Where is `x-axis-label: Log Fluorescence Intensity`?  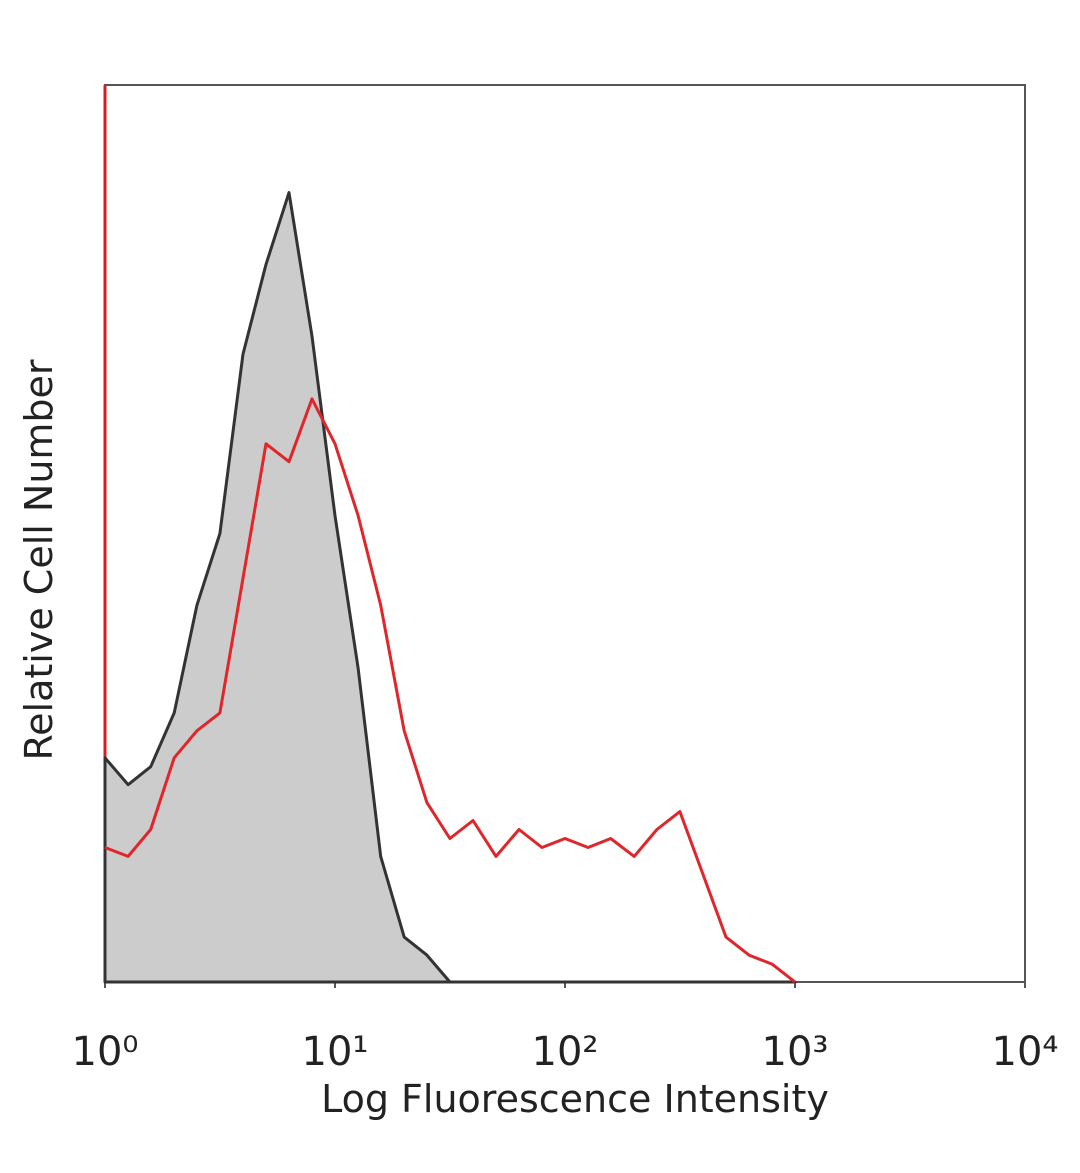 x-axis-label: Log Fluorescence Intensity is located at coordinates (575, 1099).